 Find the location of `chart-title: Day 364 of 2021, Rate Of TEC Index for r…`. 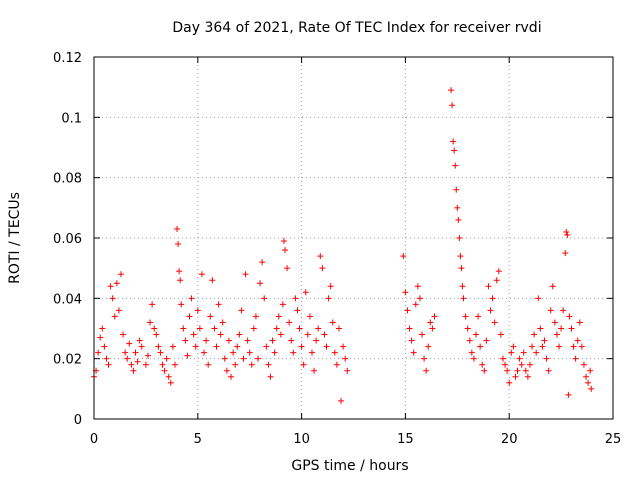

chart-title: Day 364 of 2021, Rate Of TEC Index for r… is located at coordinates (356, 28).